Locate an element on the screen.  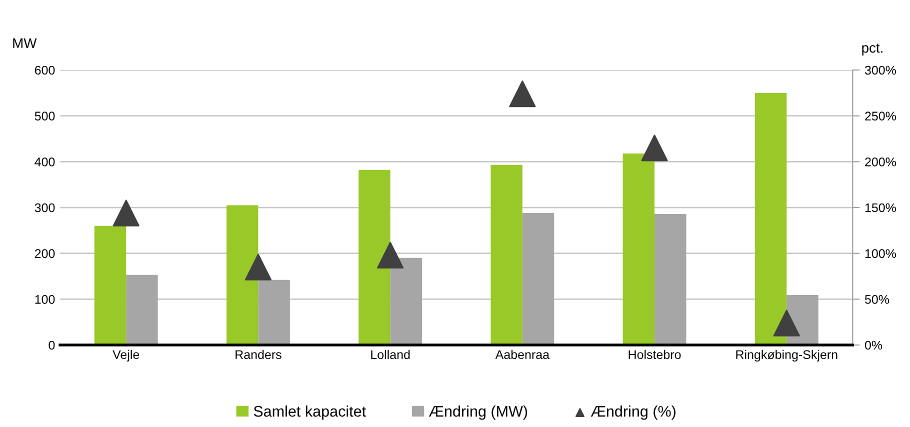
x-tick-label: Randers is located at coordinates (259, 355).